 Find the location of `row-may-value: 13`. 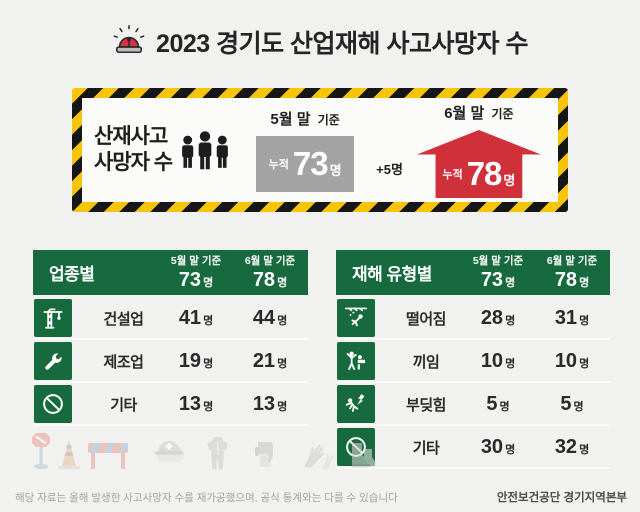

row-may-value: 13 is located at coordinates (190, 403).